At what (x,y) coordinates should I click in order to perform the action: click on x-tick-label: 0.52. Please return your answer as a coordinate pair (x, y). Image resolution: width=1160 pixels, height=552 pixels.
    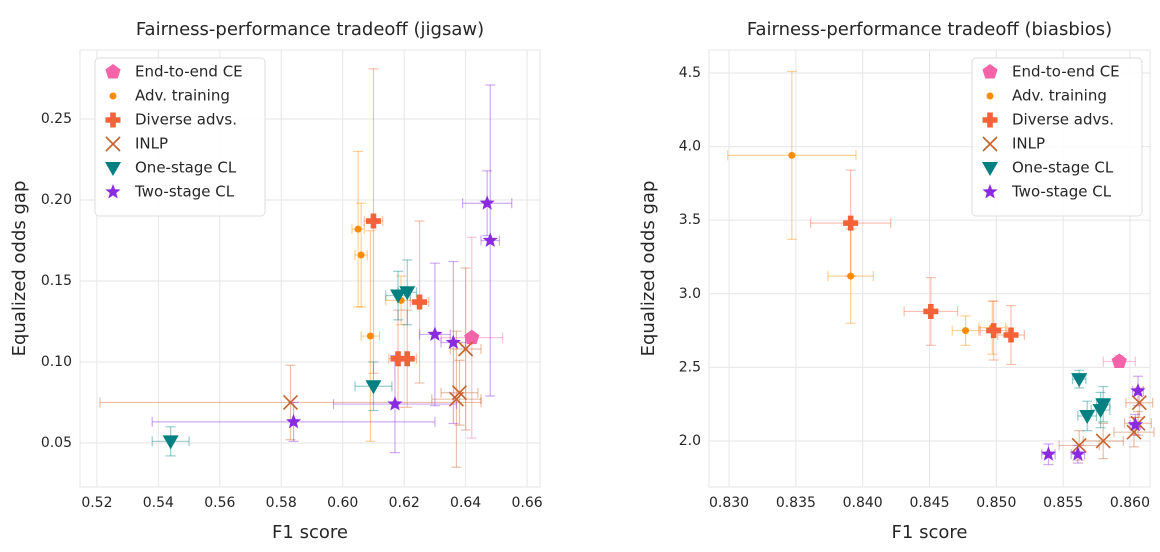
    Looking at the image, I should click on (96, 503).